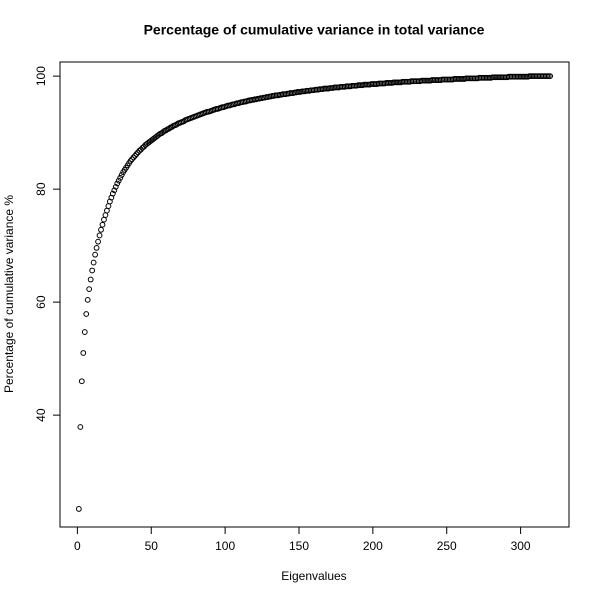 Image resolution: width=600 pixels, height=600 pixels. I want to click on x-tick-label: 100, so click(225, 546).